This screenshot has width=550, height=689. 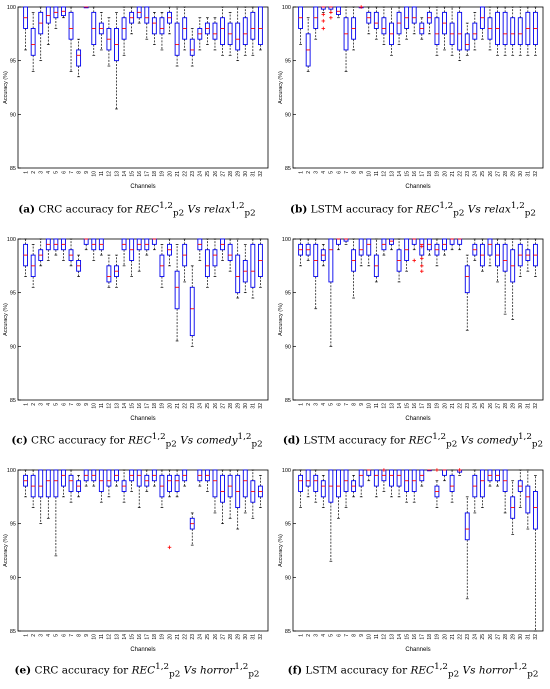 What do you see at coordinates (309, 635) in the screenshot?
I see `x-tick-label: 2` at bounding box center [309, 635].